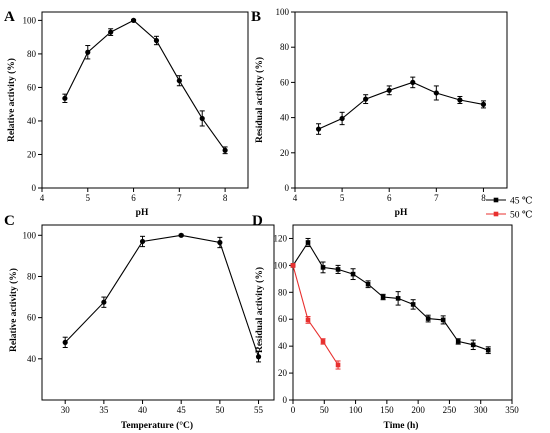  Describe the element at coordinates (34, 188) in the screenshot. I see `panel-a-ytick-label: 0` at that location.